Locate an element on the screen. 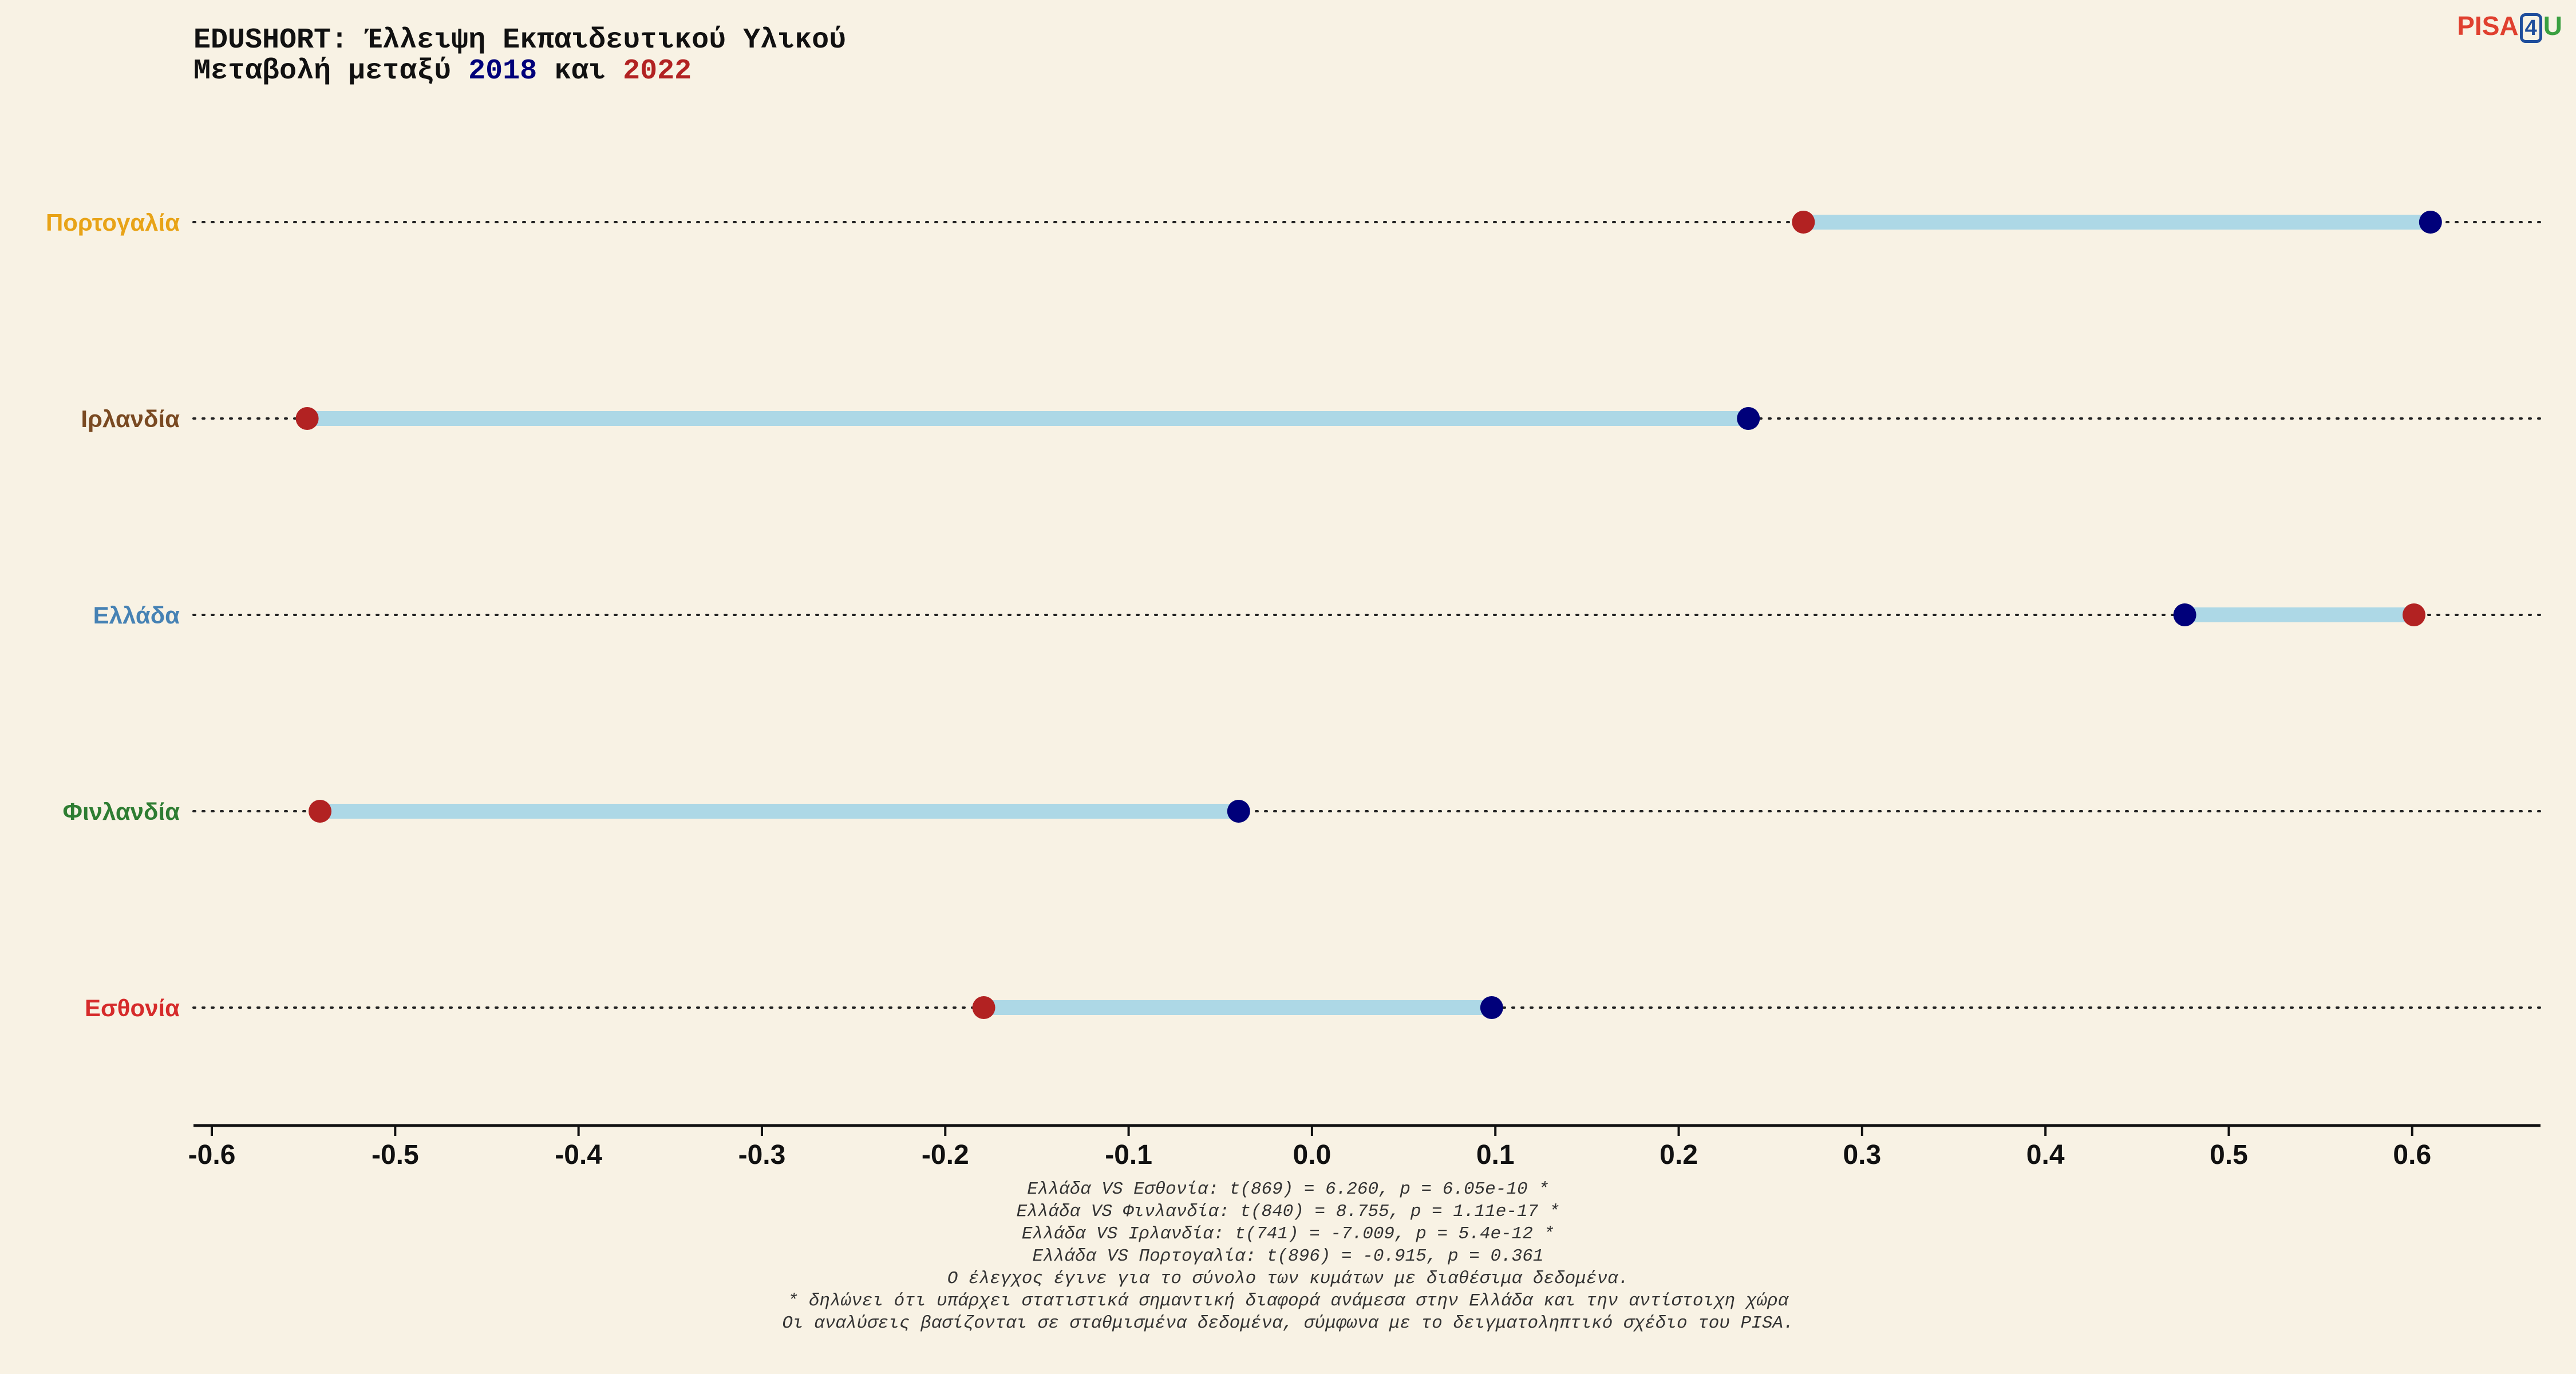  x-tick-label: -0.2 is located at coordinates (945, 1155).